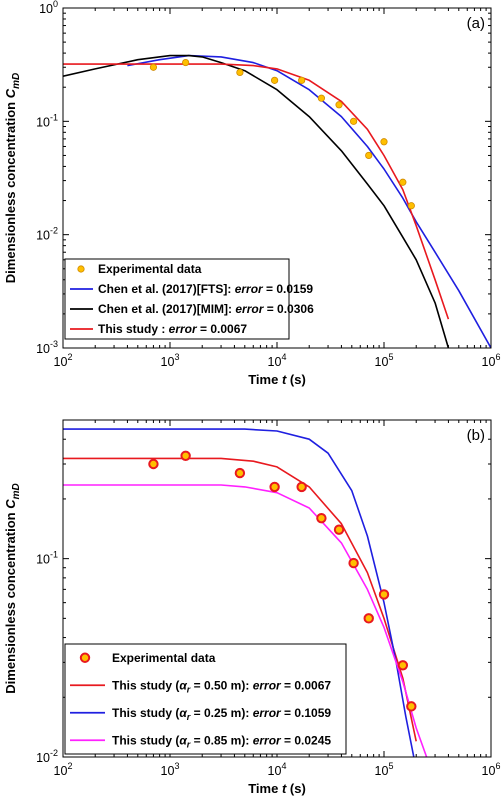  What do you see at coordinates (476, 23) in the screenshot?
I see `panel-label: (a)` at bounding box center [476, 23].